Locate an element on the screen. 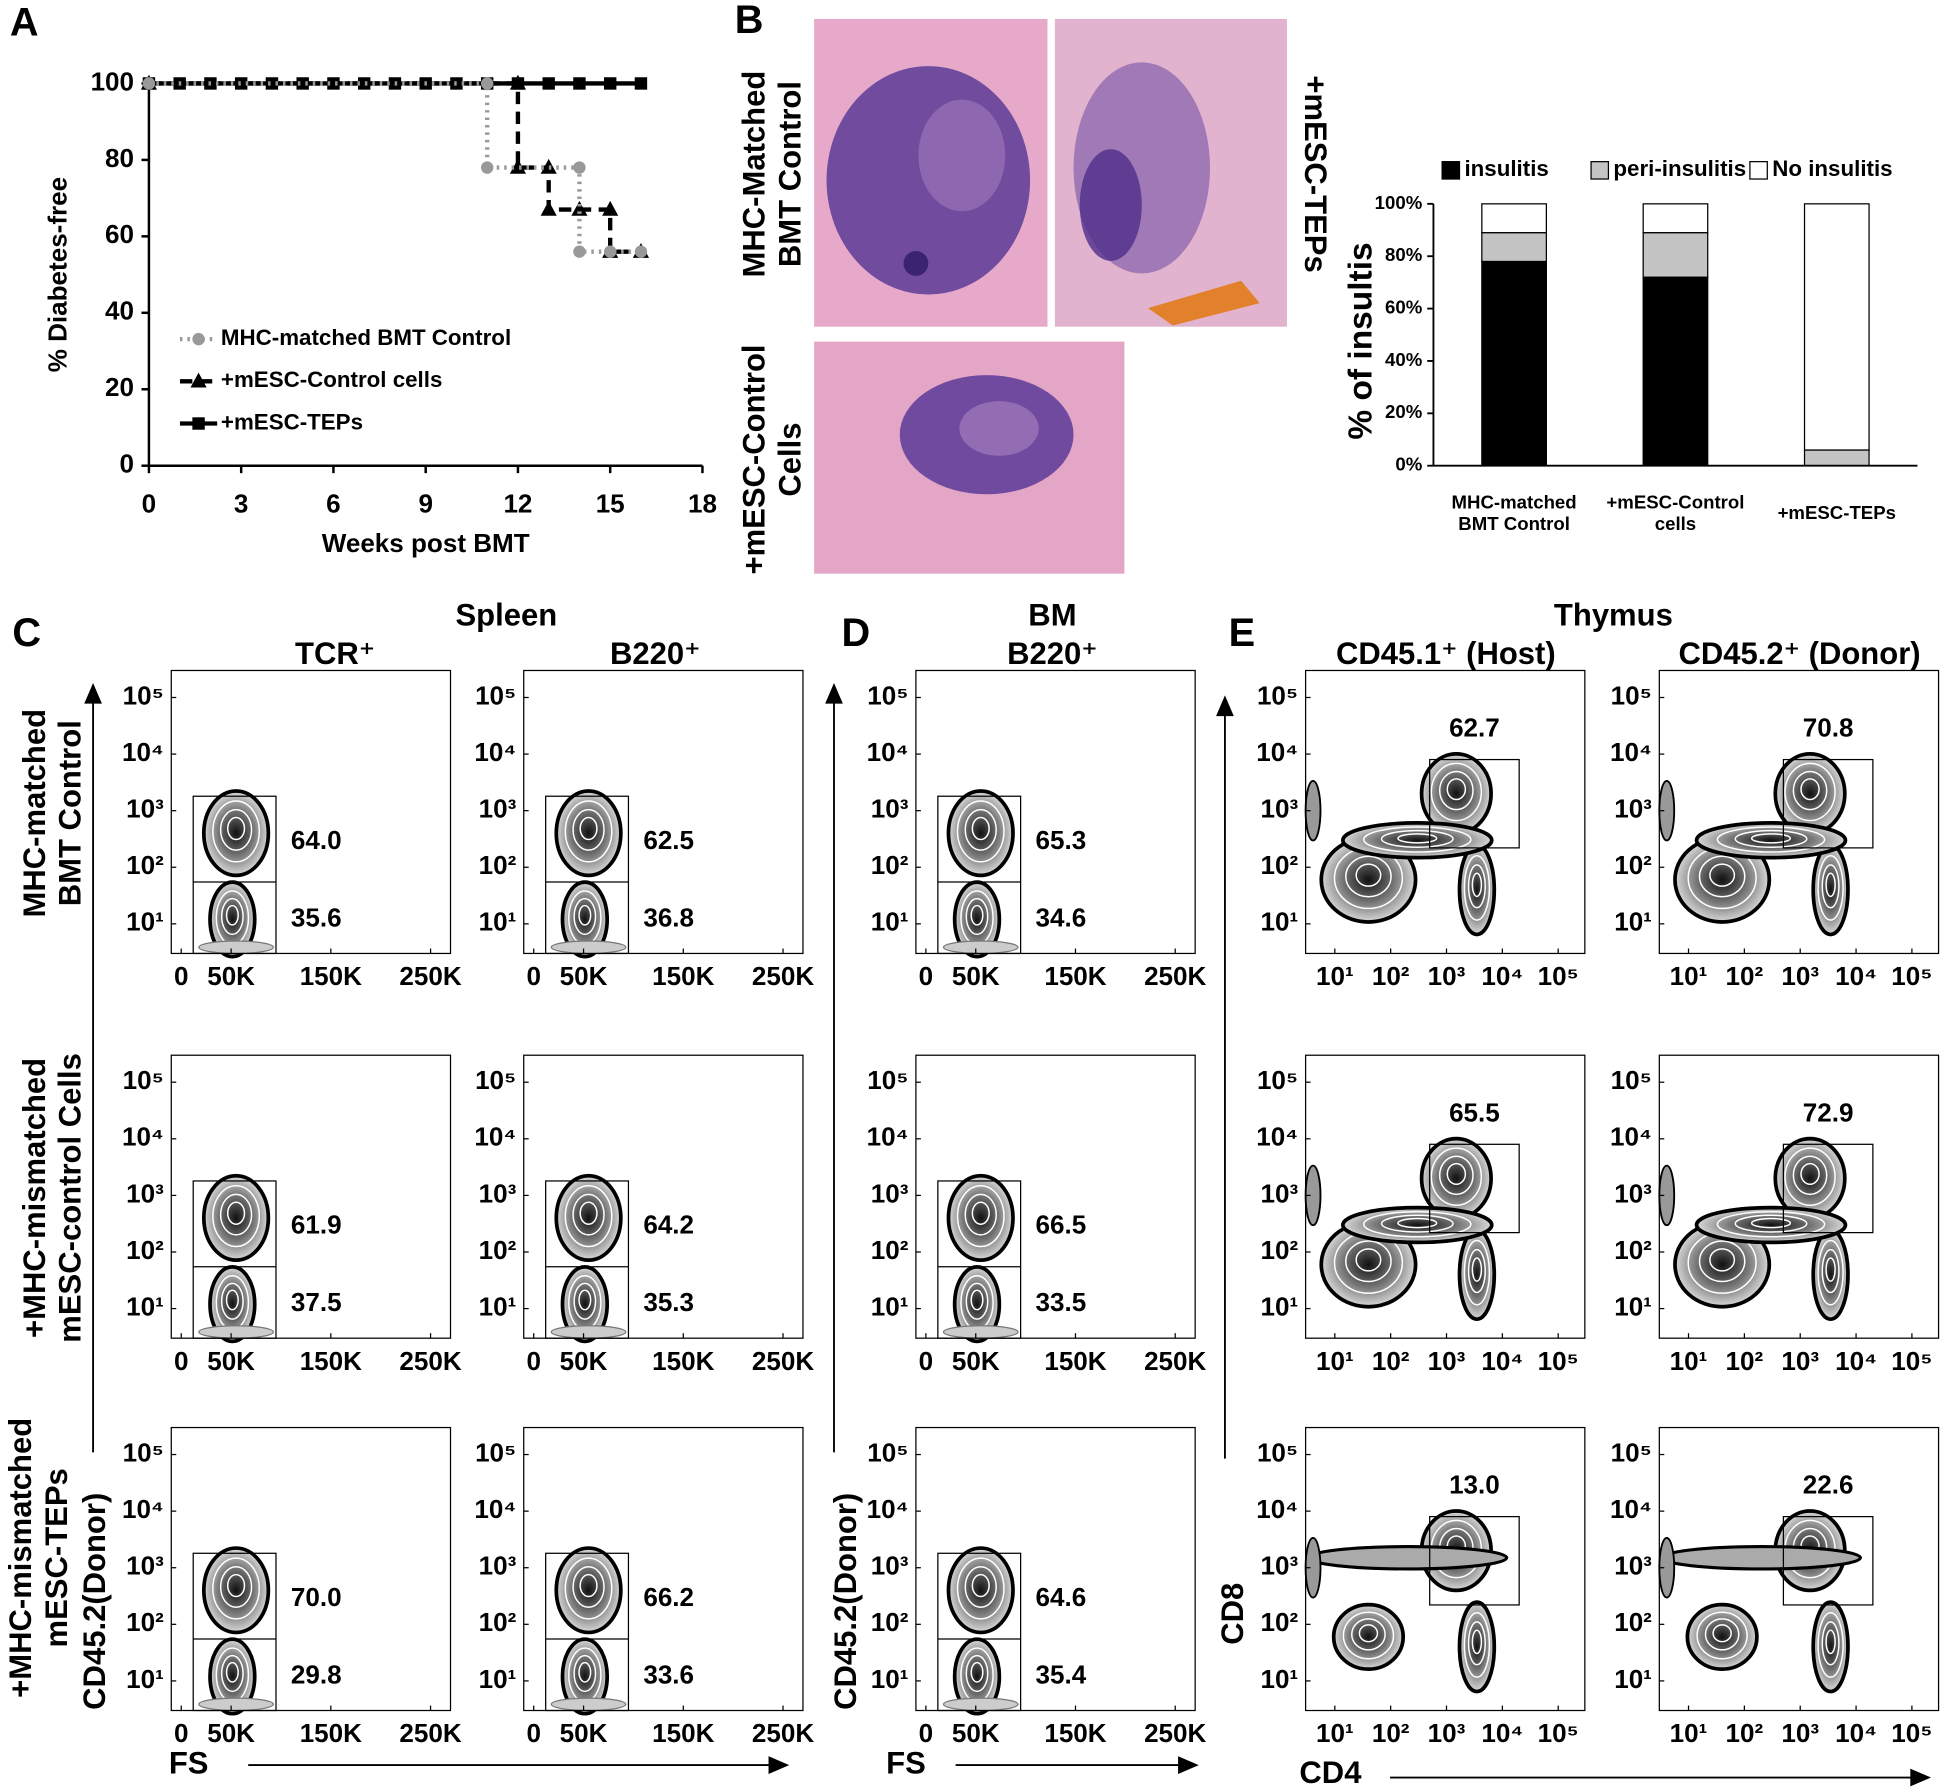  gate is located at coordinates (1828, 1188).